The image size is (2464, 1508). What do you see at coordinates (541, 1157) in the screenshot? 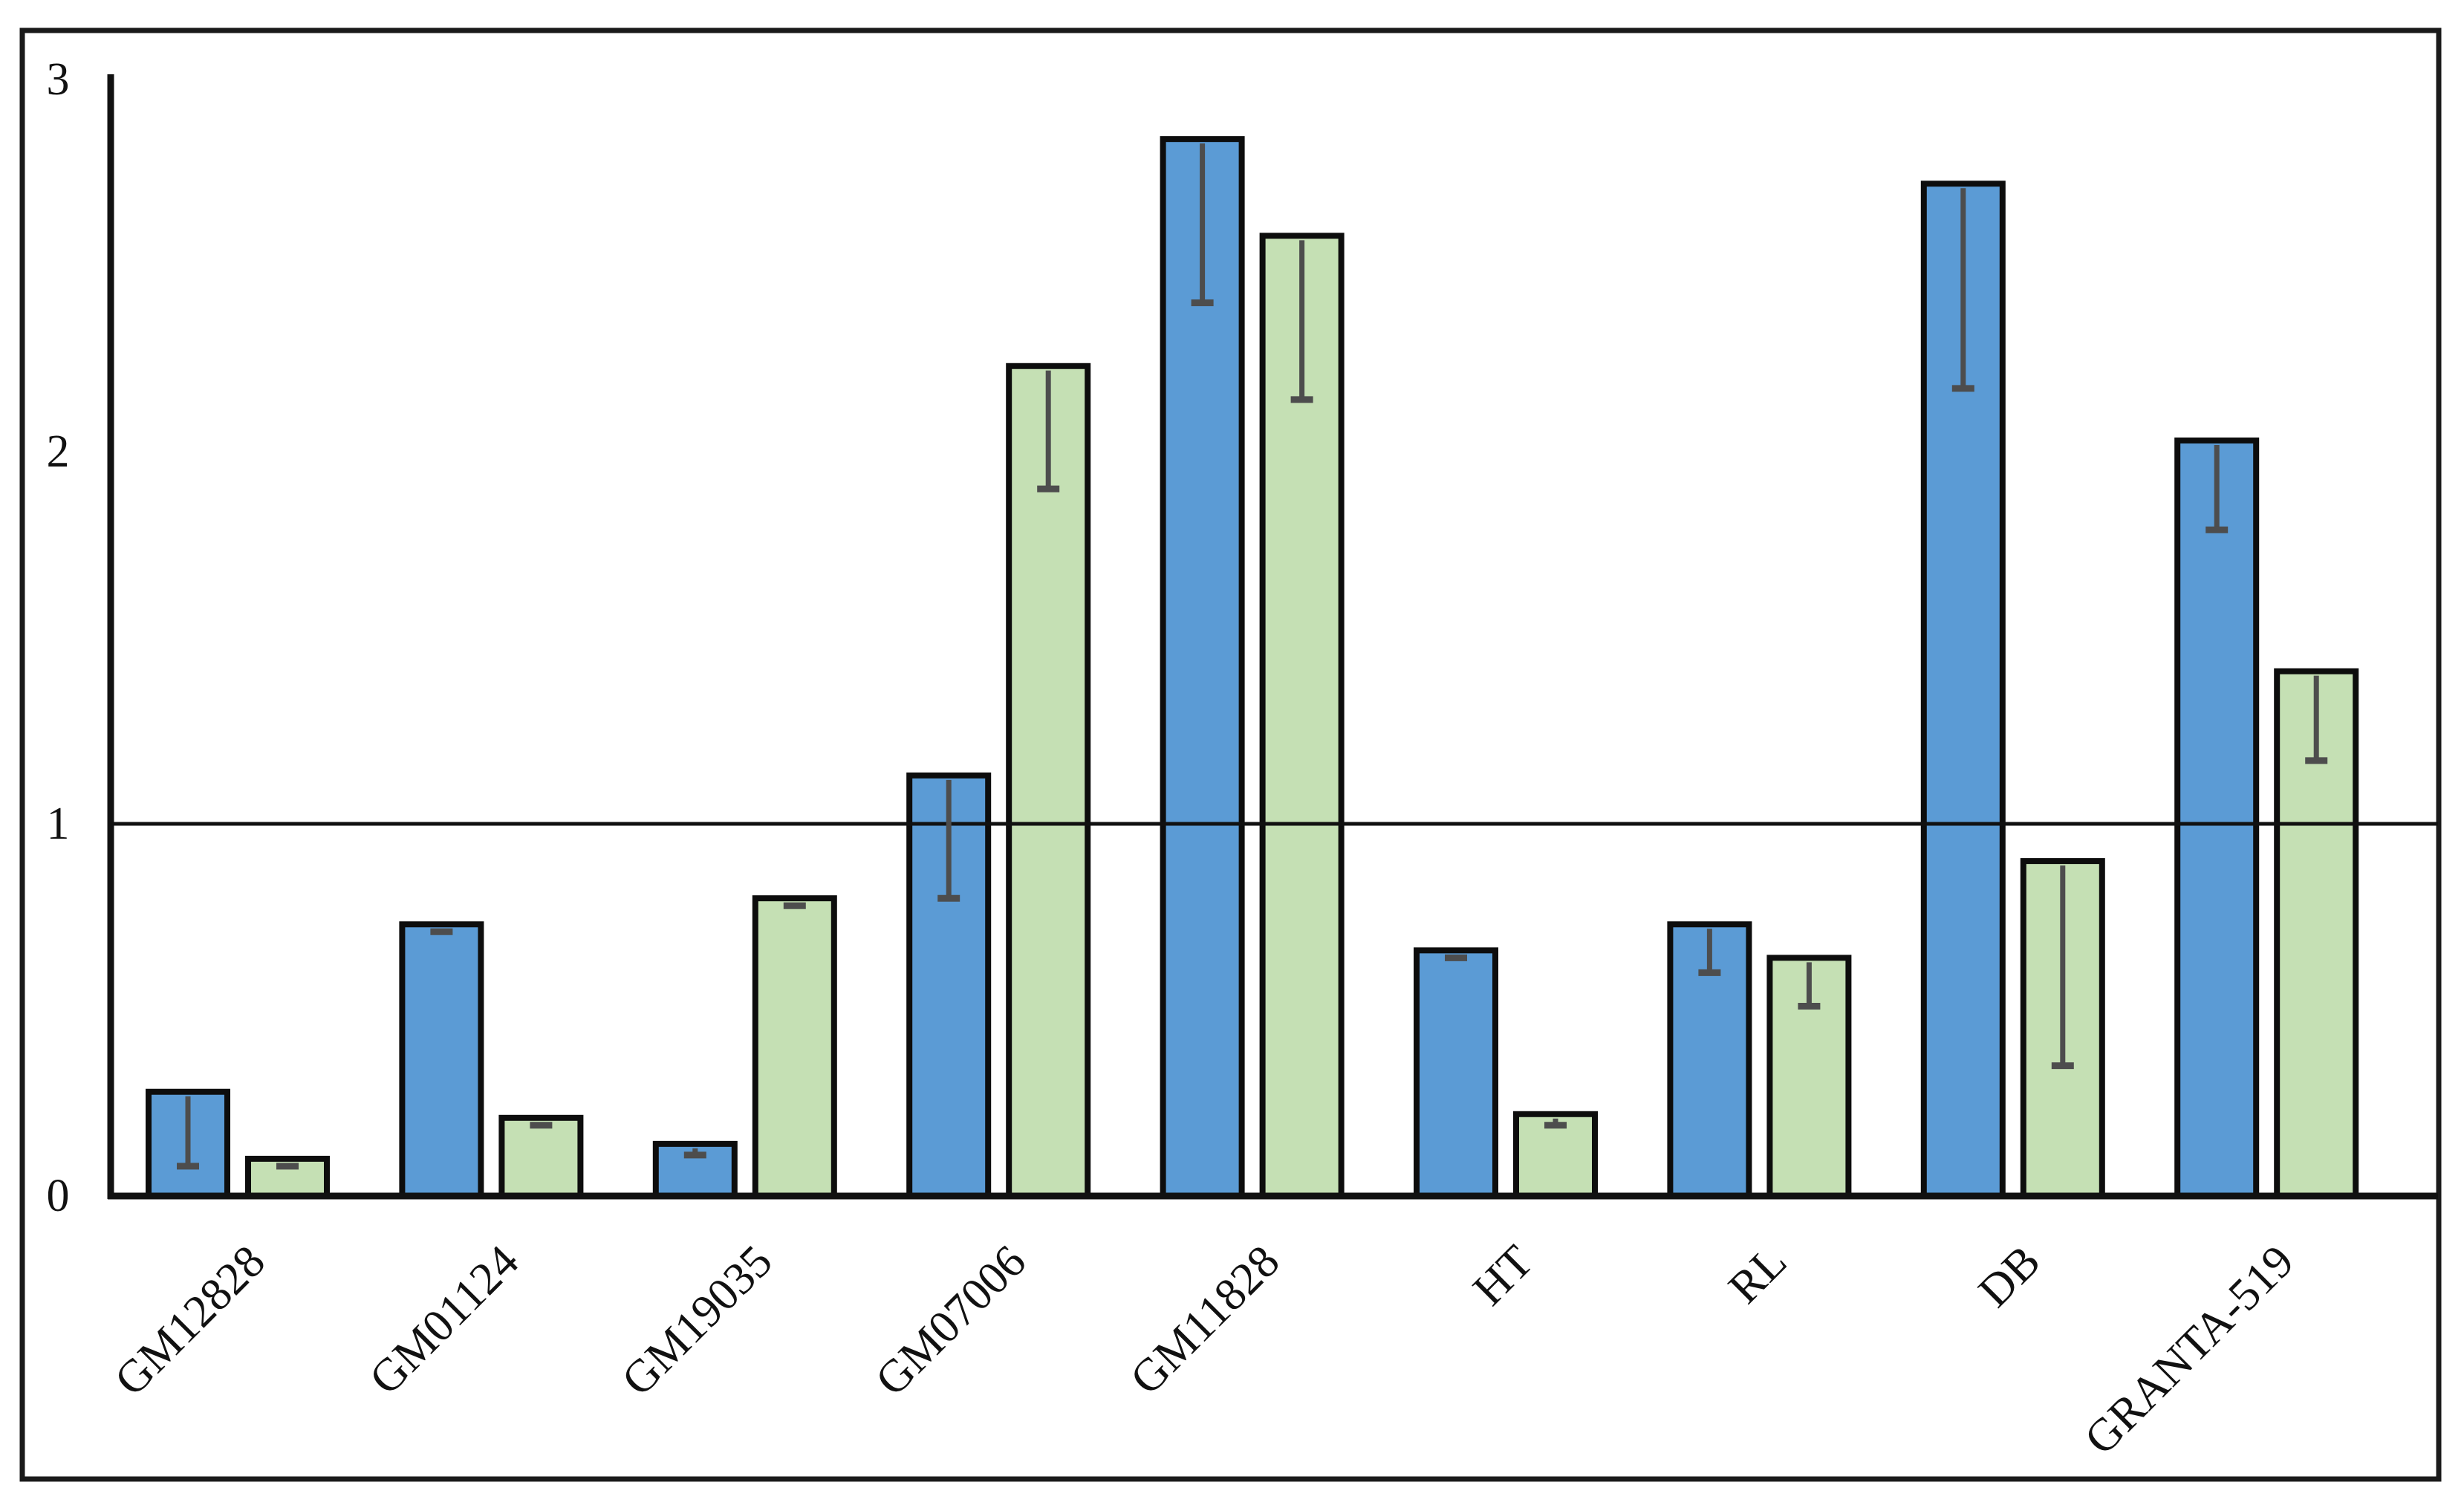
I see `bar-GM01124-series-green` at bounding box center [541, 1157].